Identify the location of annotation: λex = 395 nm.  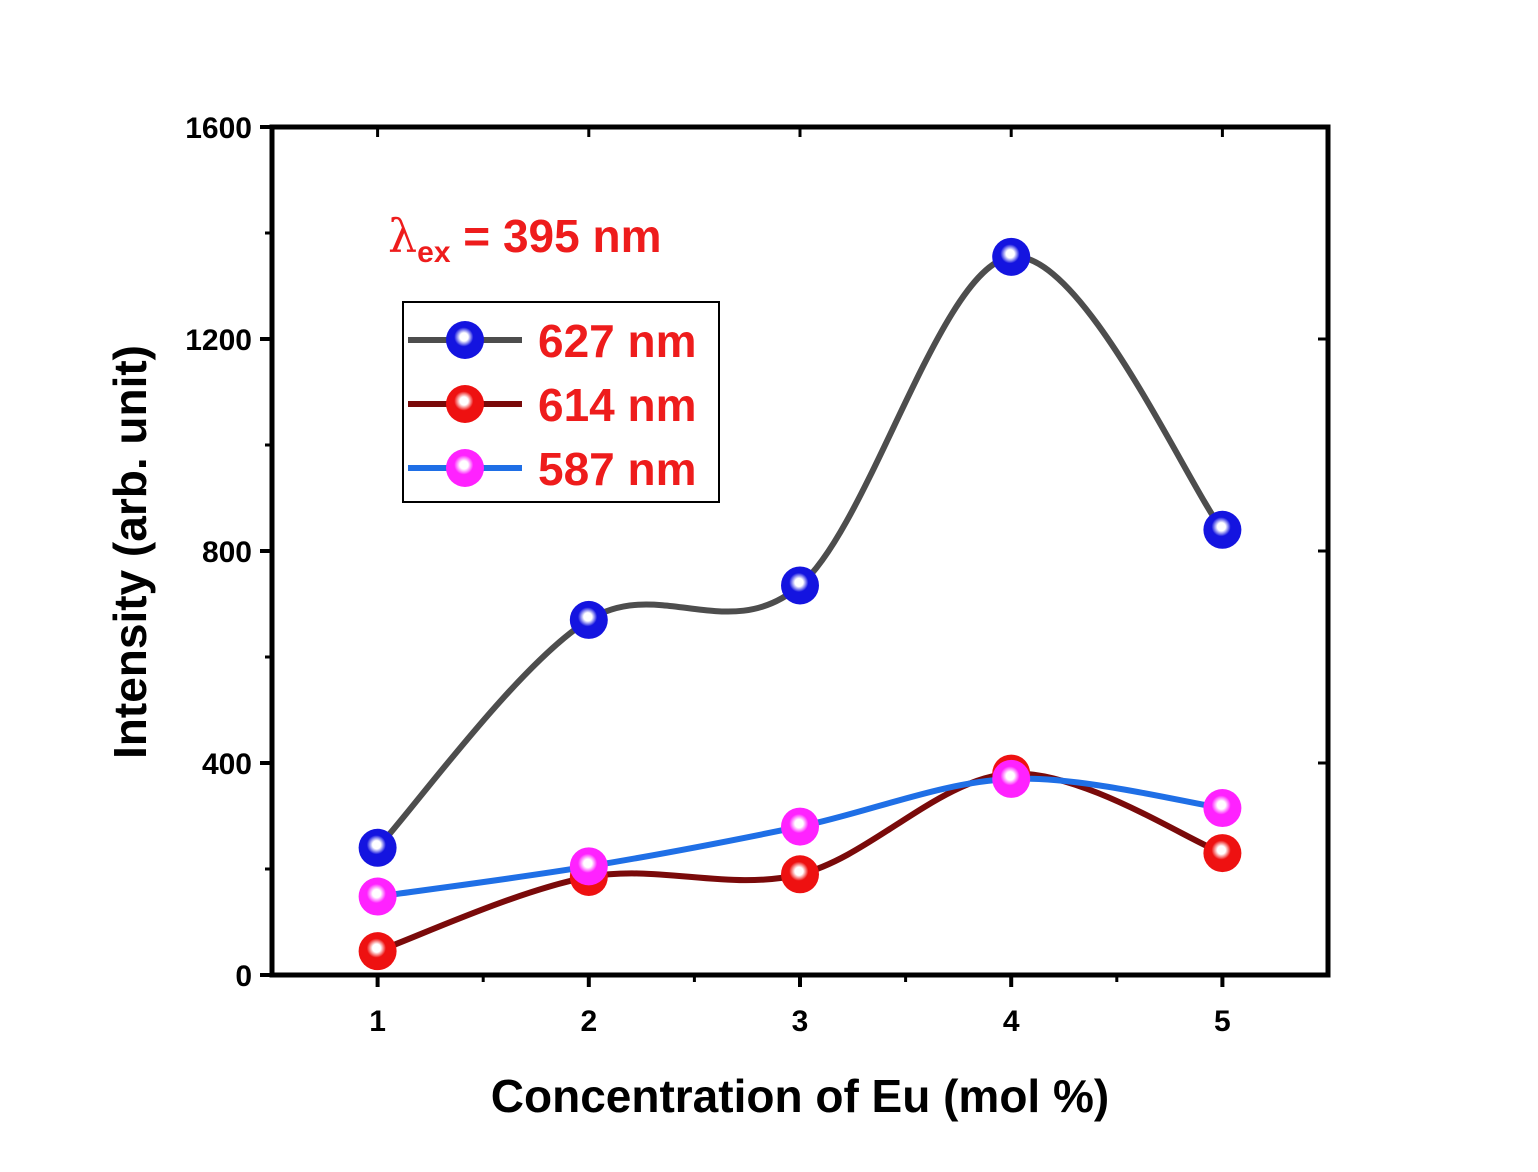
(524, 239).